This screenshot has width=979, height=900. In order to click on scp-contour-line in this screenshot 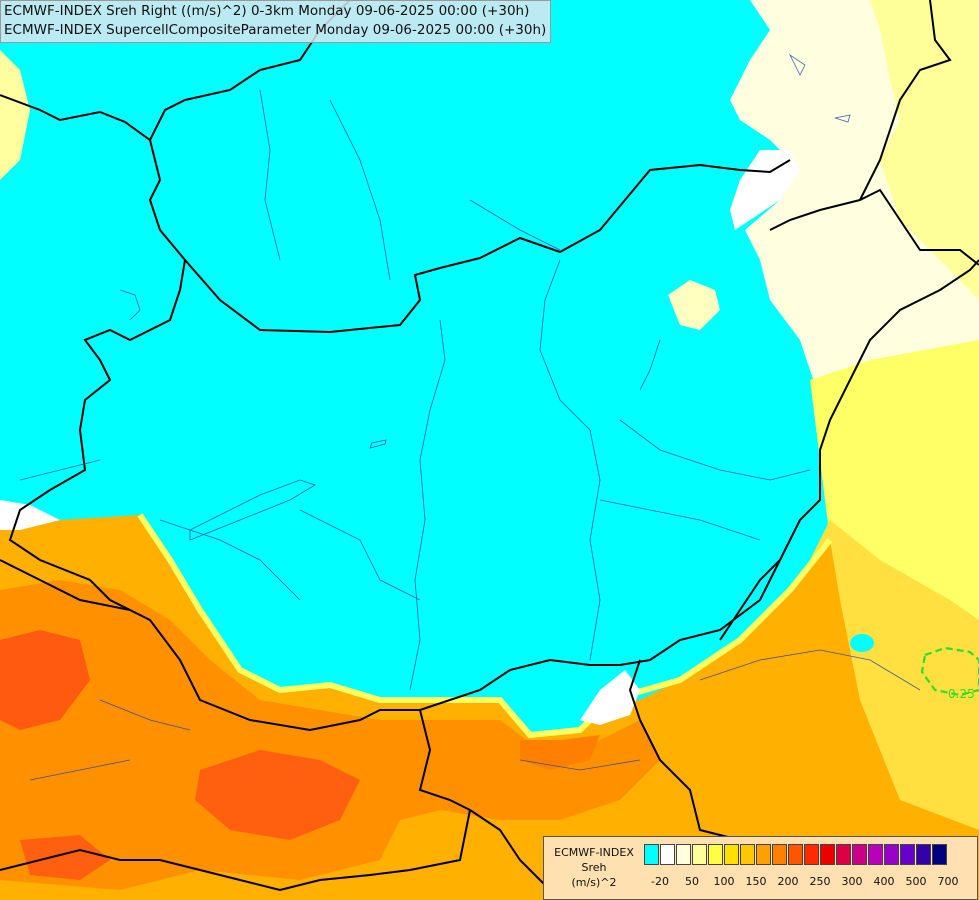, I will do `click(949, 671)`.